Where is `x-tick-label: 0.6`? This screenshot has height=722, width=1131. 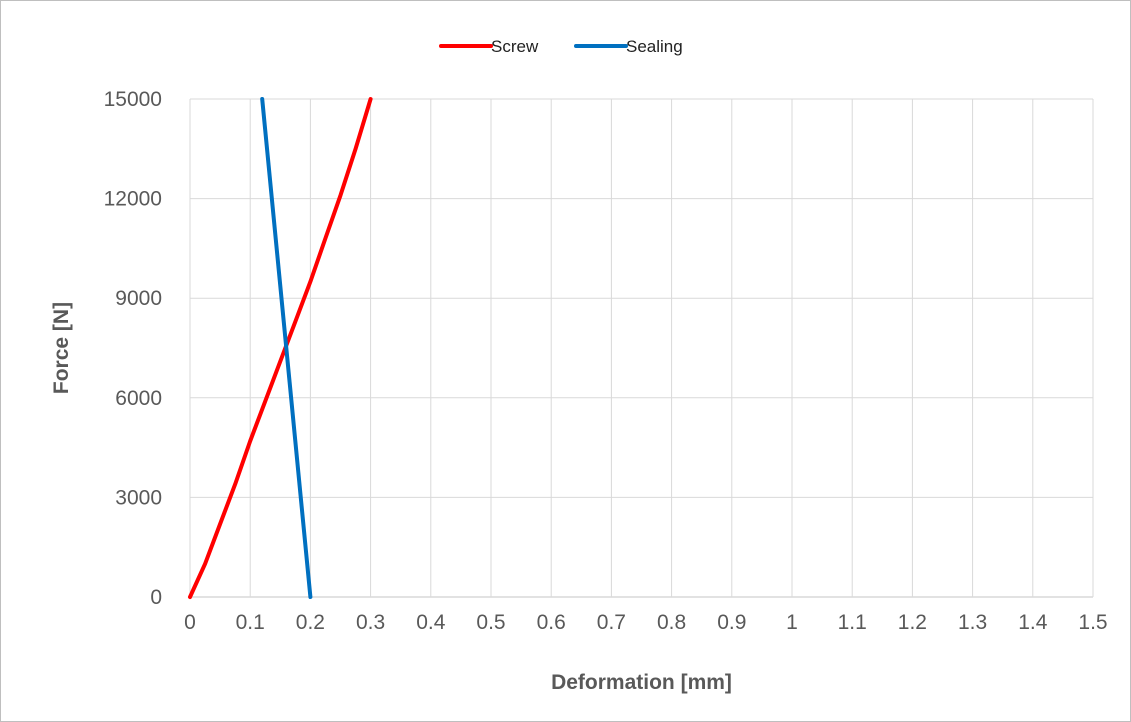 x-tick-label: 0.6 is located at coordinates (551, 622).